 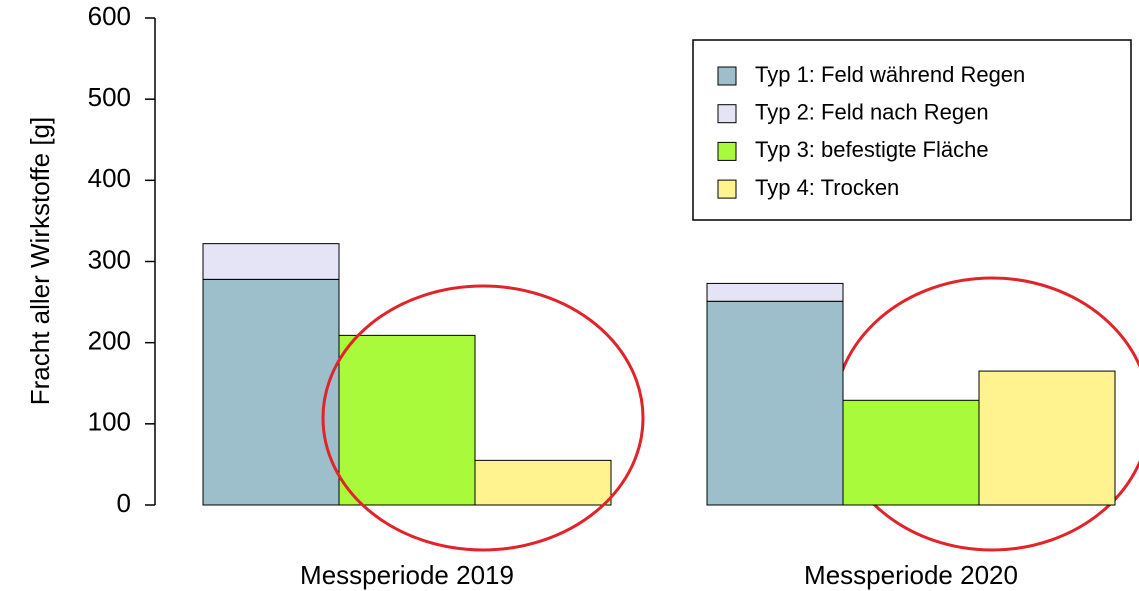 What do you see at coordinates (483, 418) in the screenshot?
I see `highlight-circle` at bounding box center [483, 418].